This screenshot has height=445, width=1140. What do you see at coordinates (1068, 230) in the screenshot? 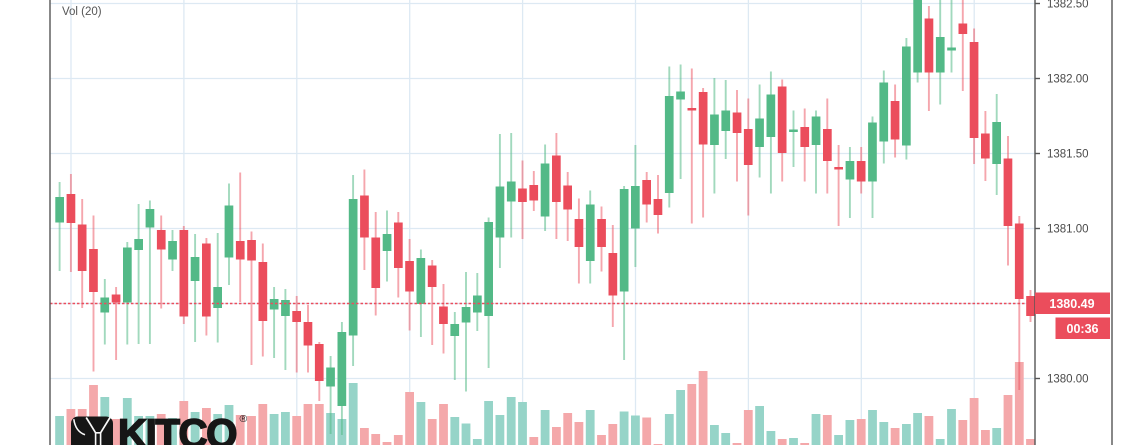
I see `svg-text: 1381.00` at bounding box center [1068, 230].